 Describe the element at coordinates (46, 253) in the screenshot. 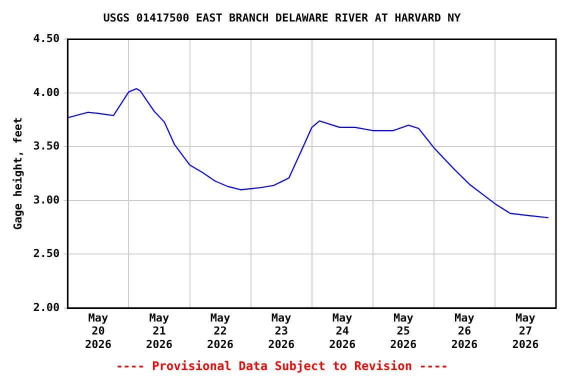

I see `y-tick-label: 2.50` at that location.